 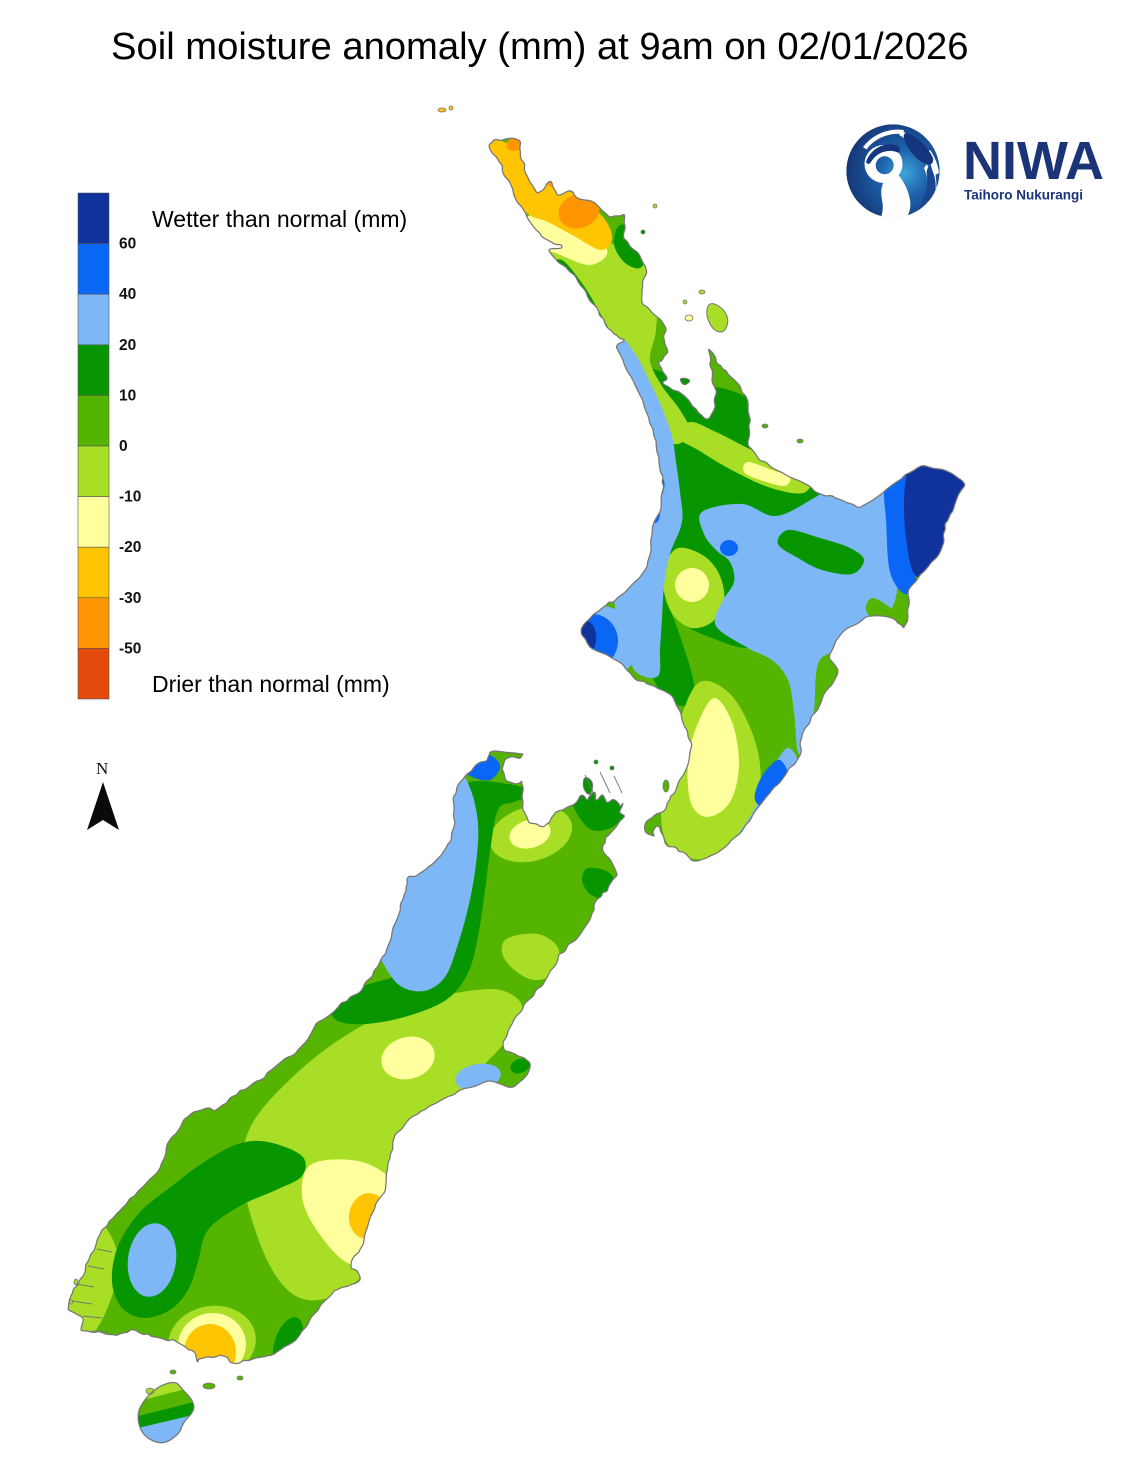 What do you see at coordinates (127, 345) in the screenshot?
I see `svg-text: 20` at bounding box center [127, 345].